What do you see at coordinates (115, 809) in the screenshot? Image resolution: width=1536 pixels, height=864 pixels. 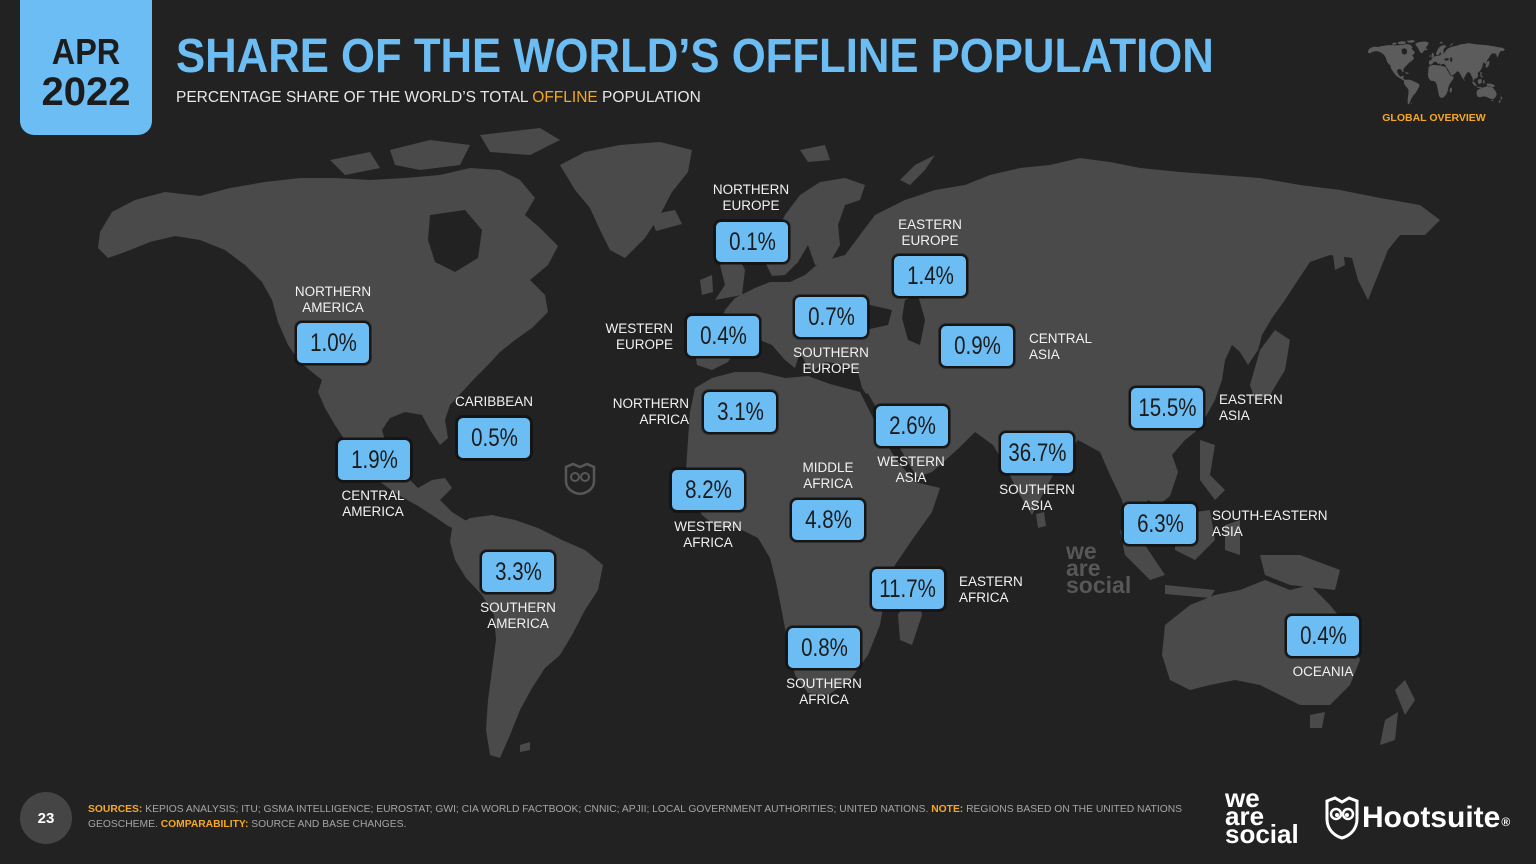 I see `sources-label: SOURCES:` at bounding box center [115, 809].